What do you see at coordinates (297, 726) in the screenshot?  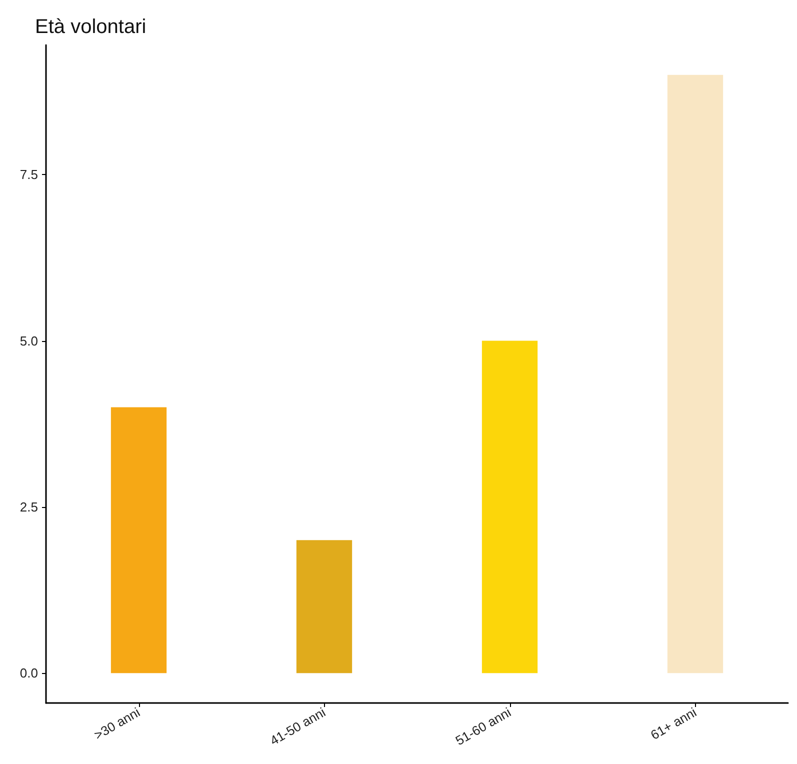 I see `x-tick-label: 41-50 anni` at bounding box center [297, 726].